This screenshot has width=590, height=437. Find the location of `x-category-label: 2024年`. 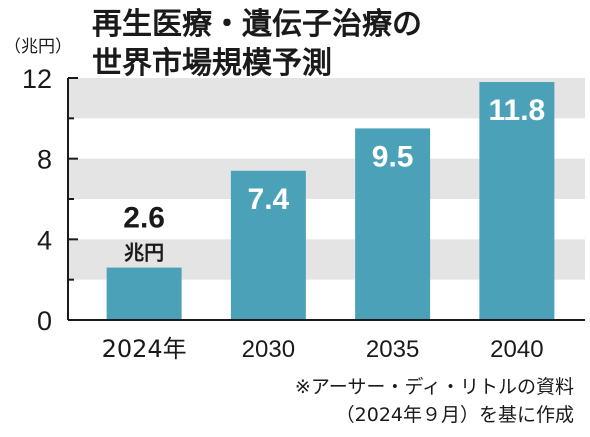

x-category-label: 2024年 is located at coordinates (144, 349).